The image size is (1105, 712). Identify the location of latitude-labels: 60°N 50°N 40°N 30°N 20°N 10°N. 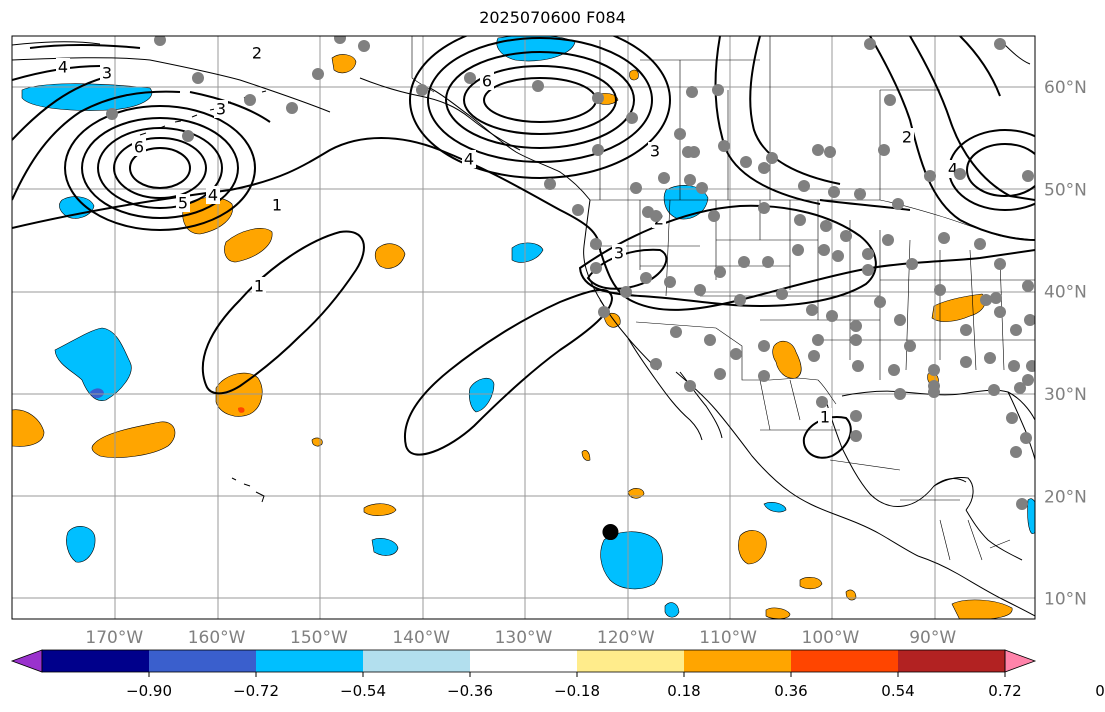
(1065, 343).